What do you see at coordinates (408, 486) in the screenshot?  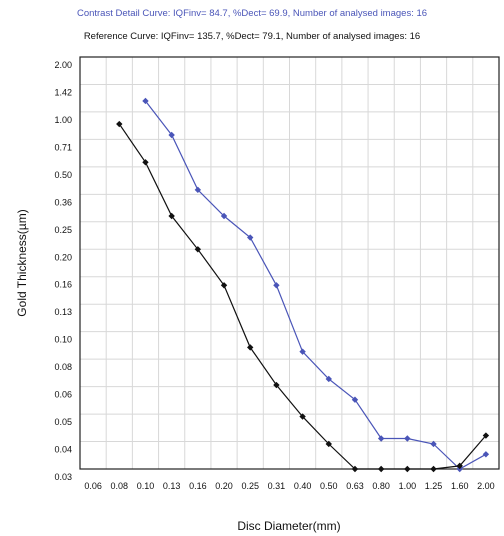 I see `x-tick-label: 1.00` at bounding box center [408, 486].